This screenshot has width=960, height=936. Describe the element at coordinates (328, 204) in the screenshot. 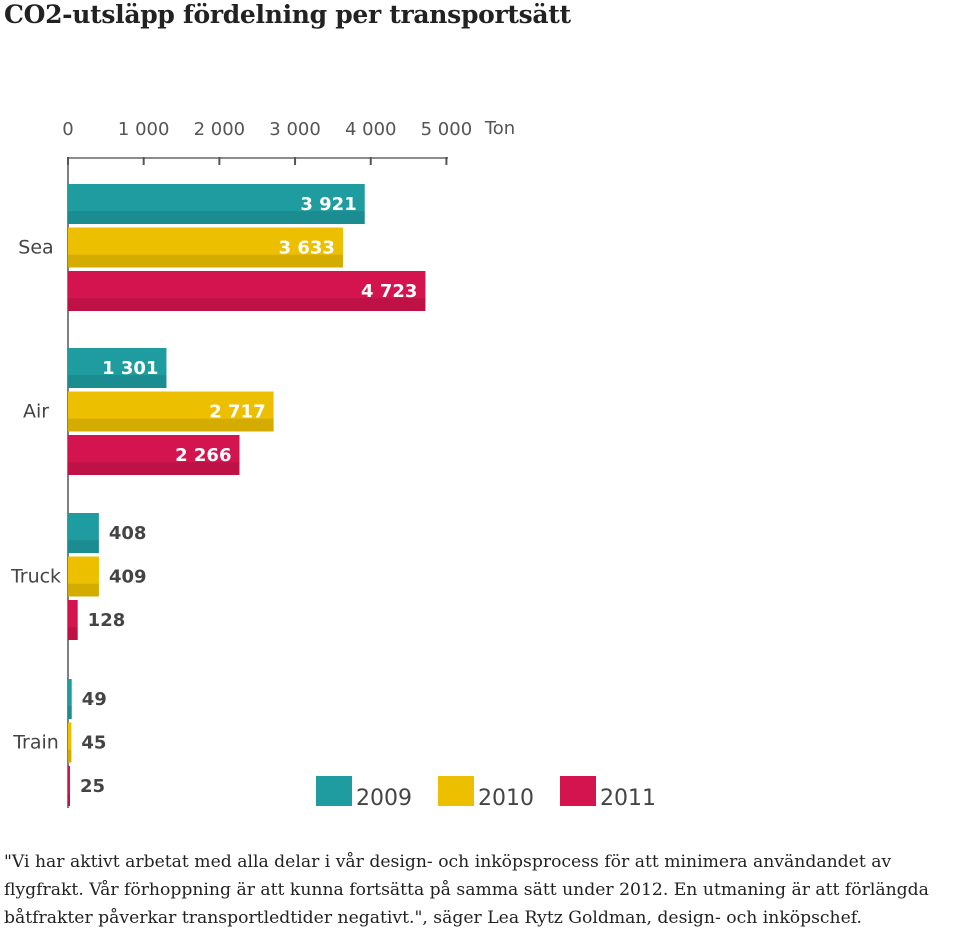

I see `bar-value-label: 3 921` at that location.